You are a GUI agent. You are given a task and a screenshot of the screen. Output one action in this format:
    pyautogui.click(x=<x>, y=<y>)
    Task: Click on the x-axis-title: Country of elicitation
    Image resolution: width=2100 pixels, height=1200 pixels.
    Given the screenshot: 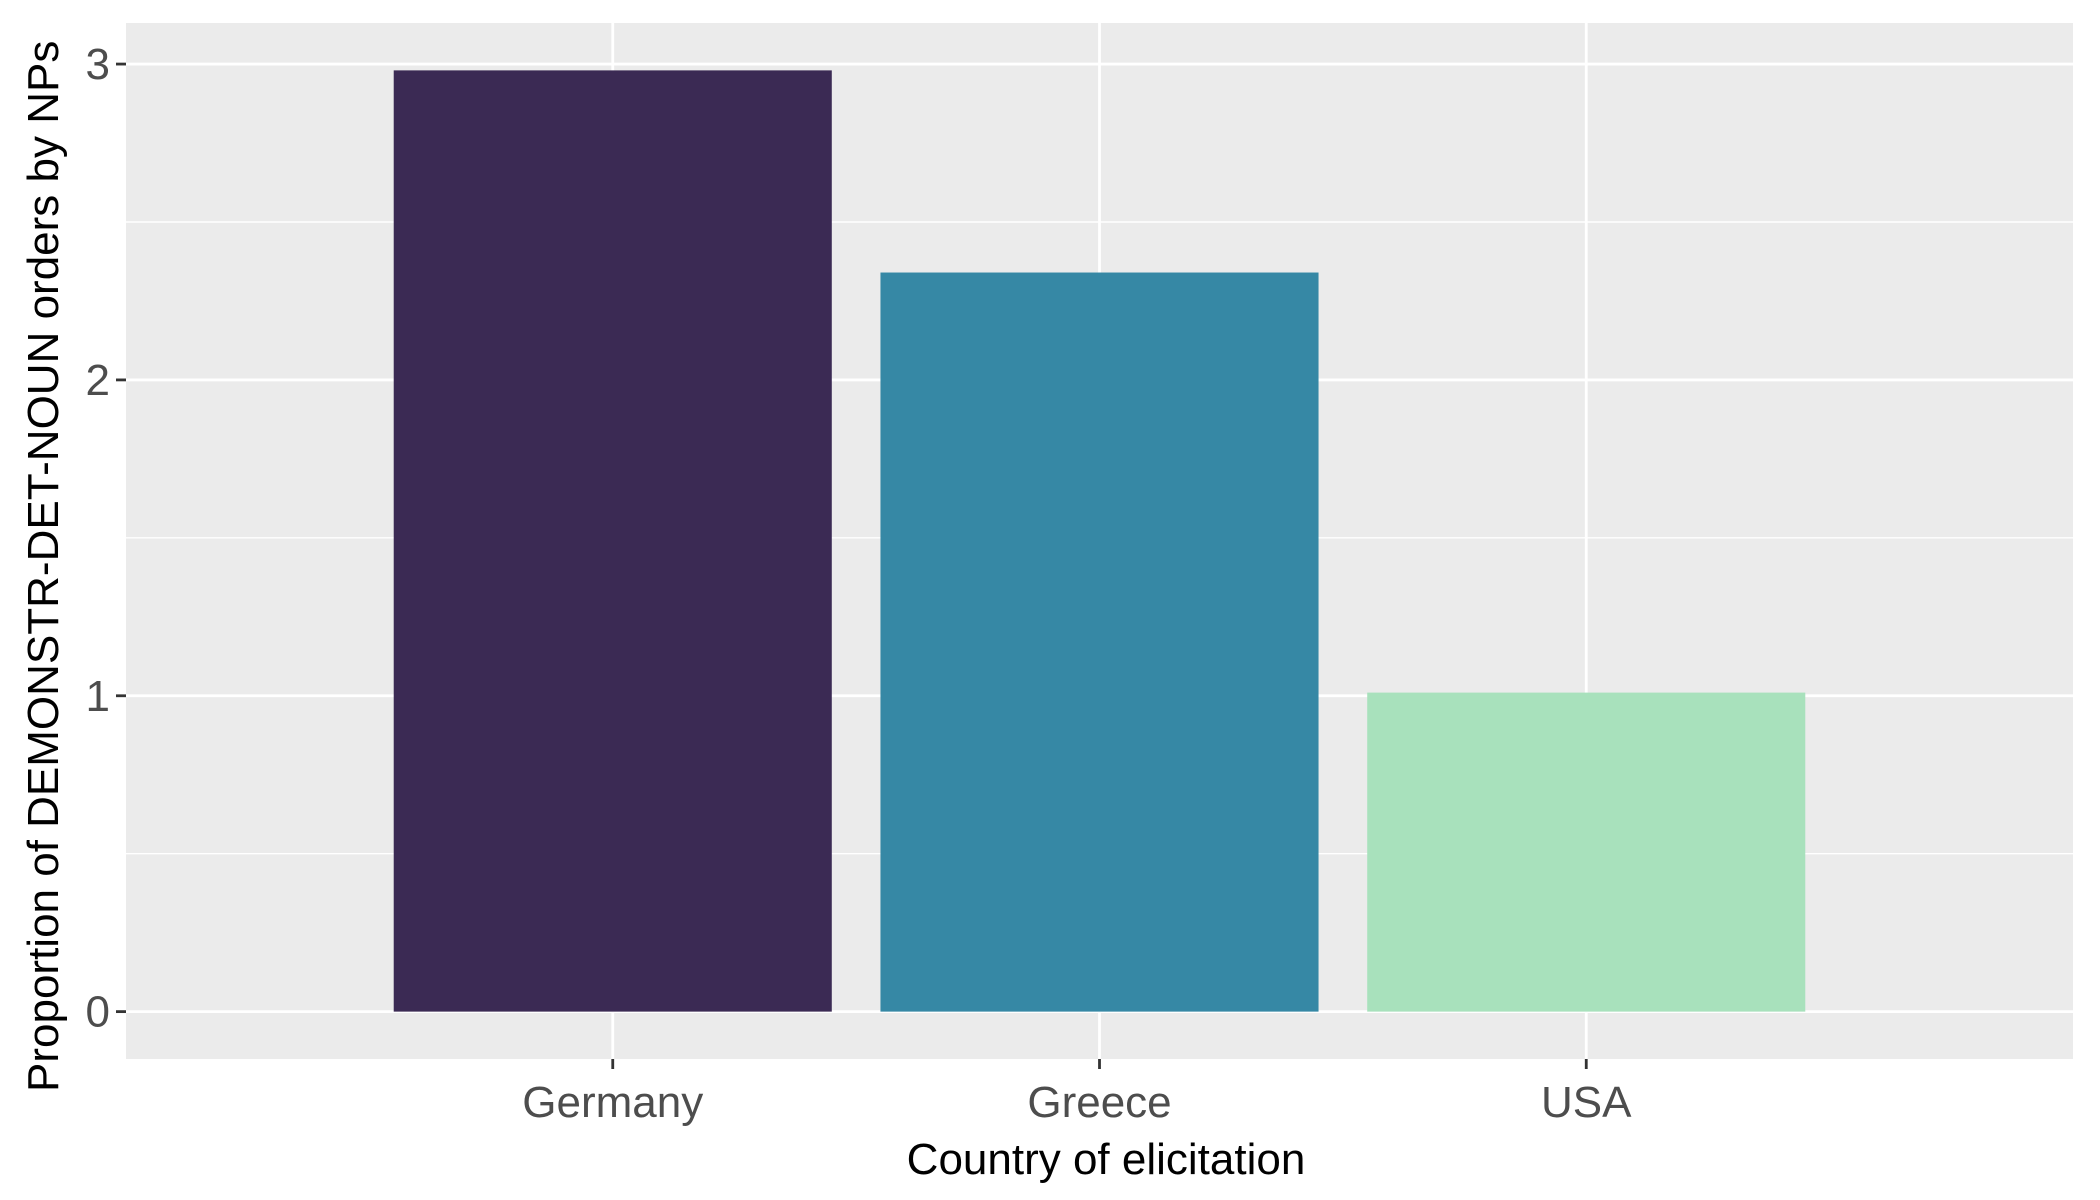 What is the action you would take?
    pyautogui.click(x=1106, y=1159)
    